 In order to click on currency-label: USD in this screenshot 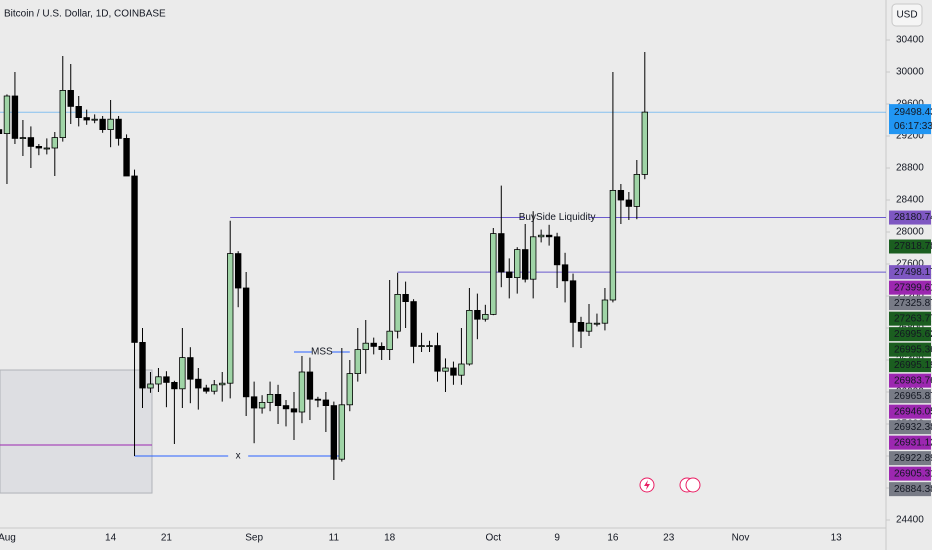, I will do `click(906, 15)`.